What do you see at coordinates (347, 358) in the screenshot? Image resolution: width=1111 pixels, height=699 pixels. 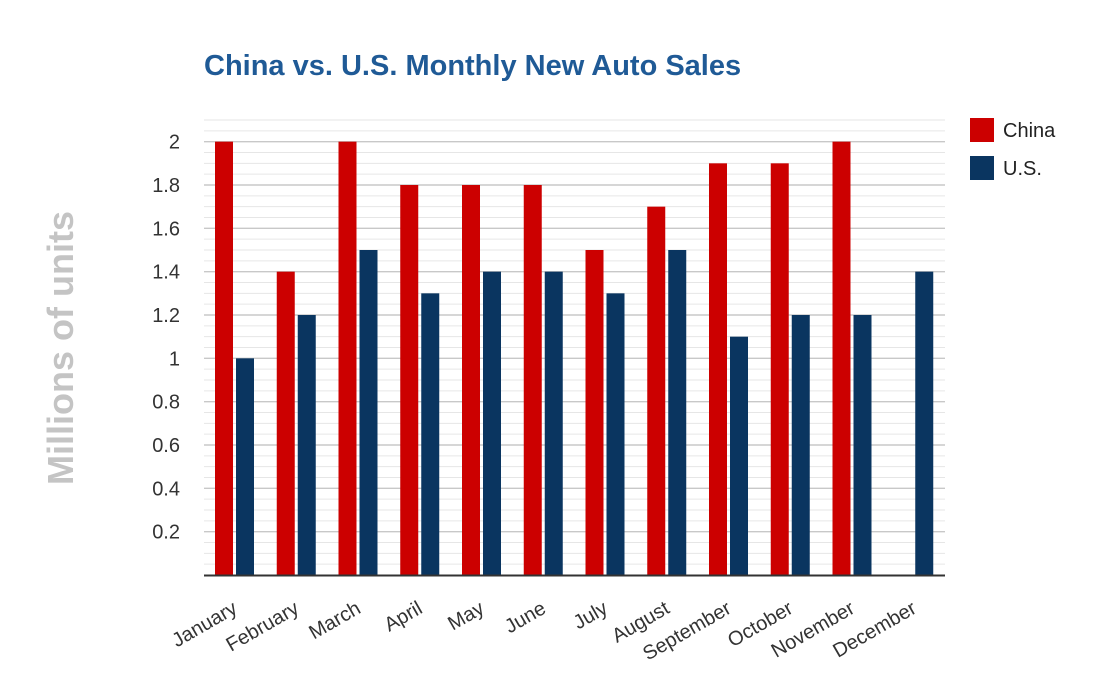 I see `bar-china-march` at bounding box center [347, 358].